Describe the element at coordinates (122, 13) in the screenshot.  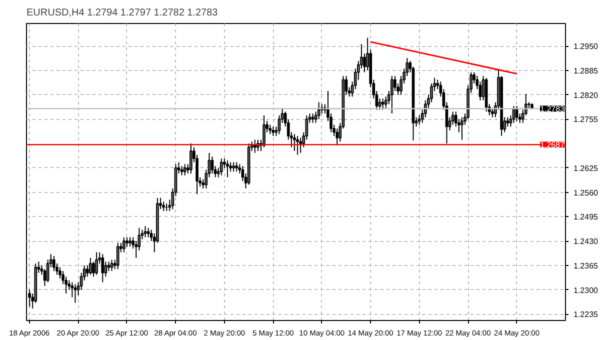
I see `chart-title: EURUSD,H4 1.2794 1.2797 1.2782 1.2783` at that location.